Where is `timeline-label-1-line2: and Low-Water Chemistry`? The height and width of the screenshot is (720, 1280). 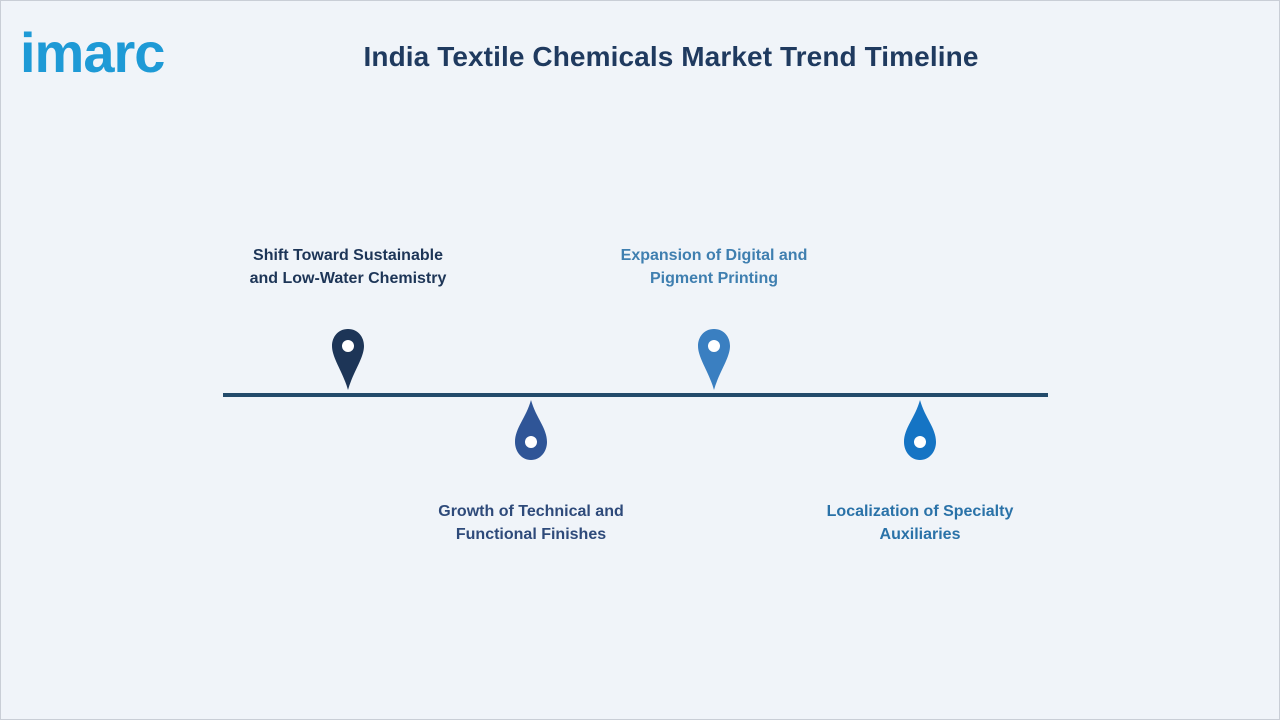 timeline-label-1-line2: and Low-Water Chemistry is located at coordinates (348, 278).